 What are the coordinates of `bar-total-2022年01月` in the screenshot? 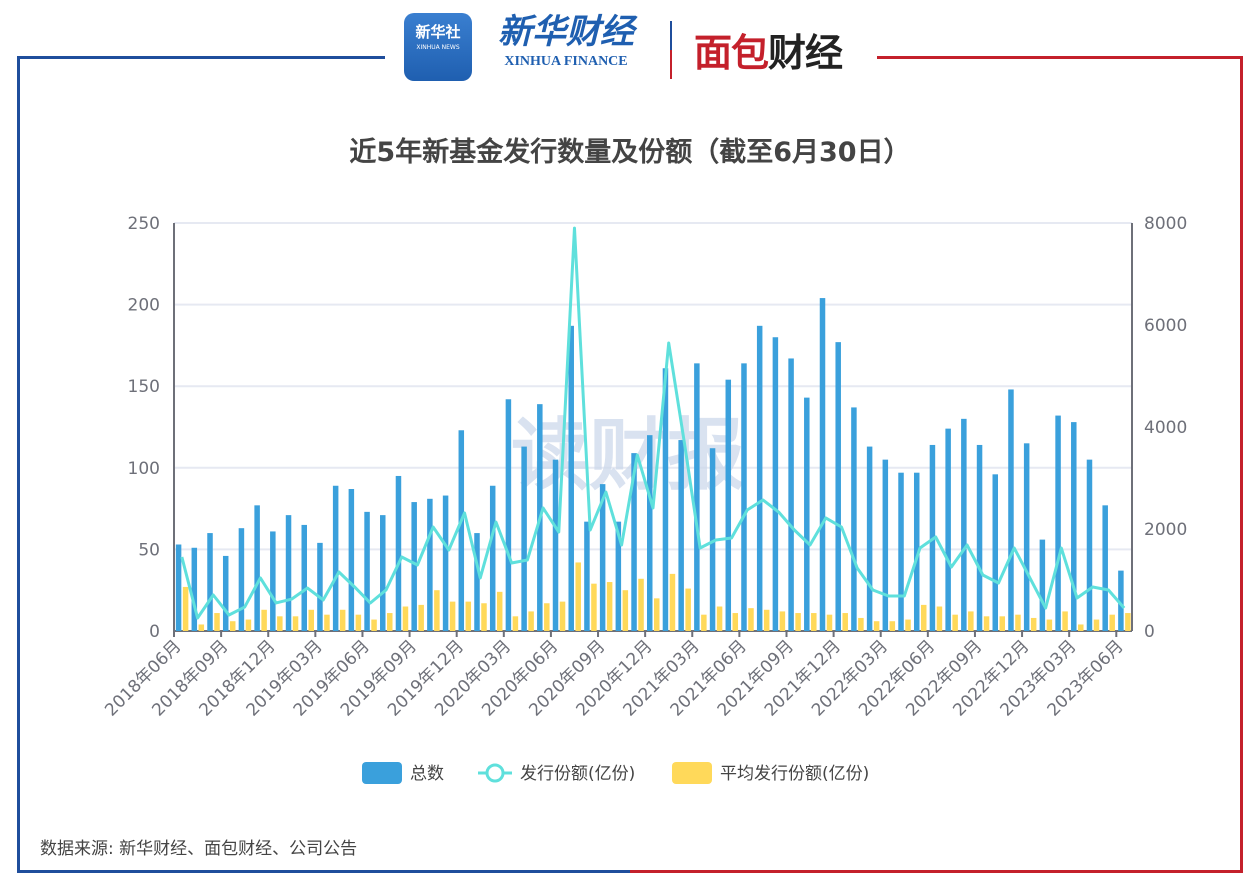 It's located at (854, 519).